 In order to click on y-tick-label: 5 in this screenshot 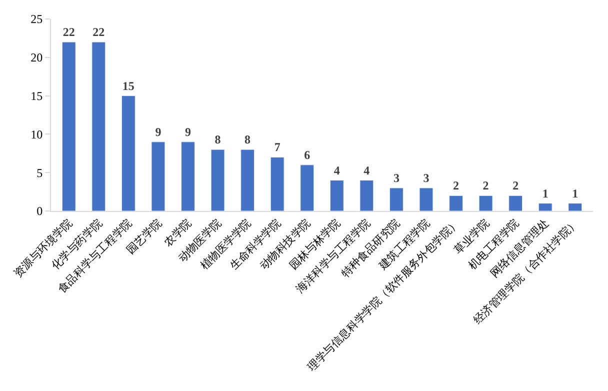, I will do `click(39, 173)`.